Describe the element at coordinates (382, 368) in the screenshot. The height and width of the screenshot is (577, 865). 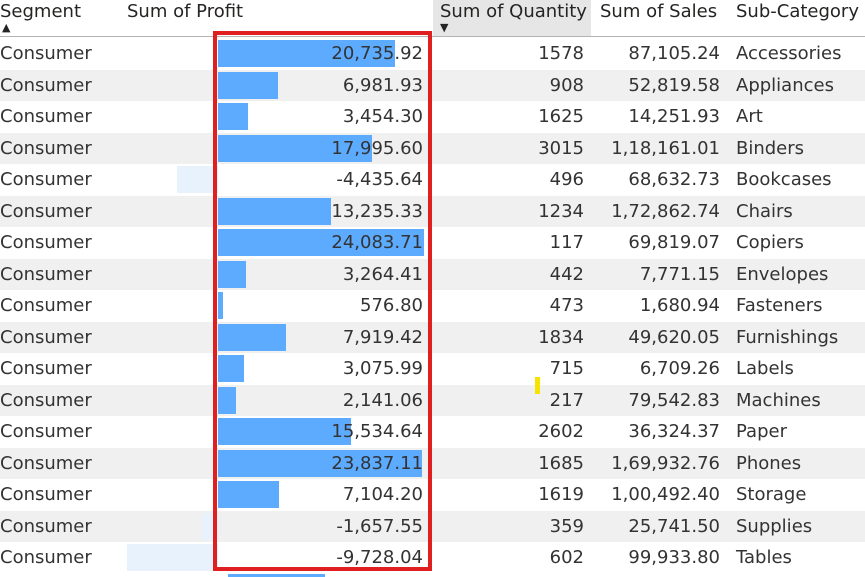
I see `profit-cell: 3,075.99` at that location.